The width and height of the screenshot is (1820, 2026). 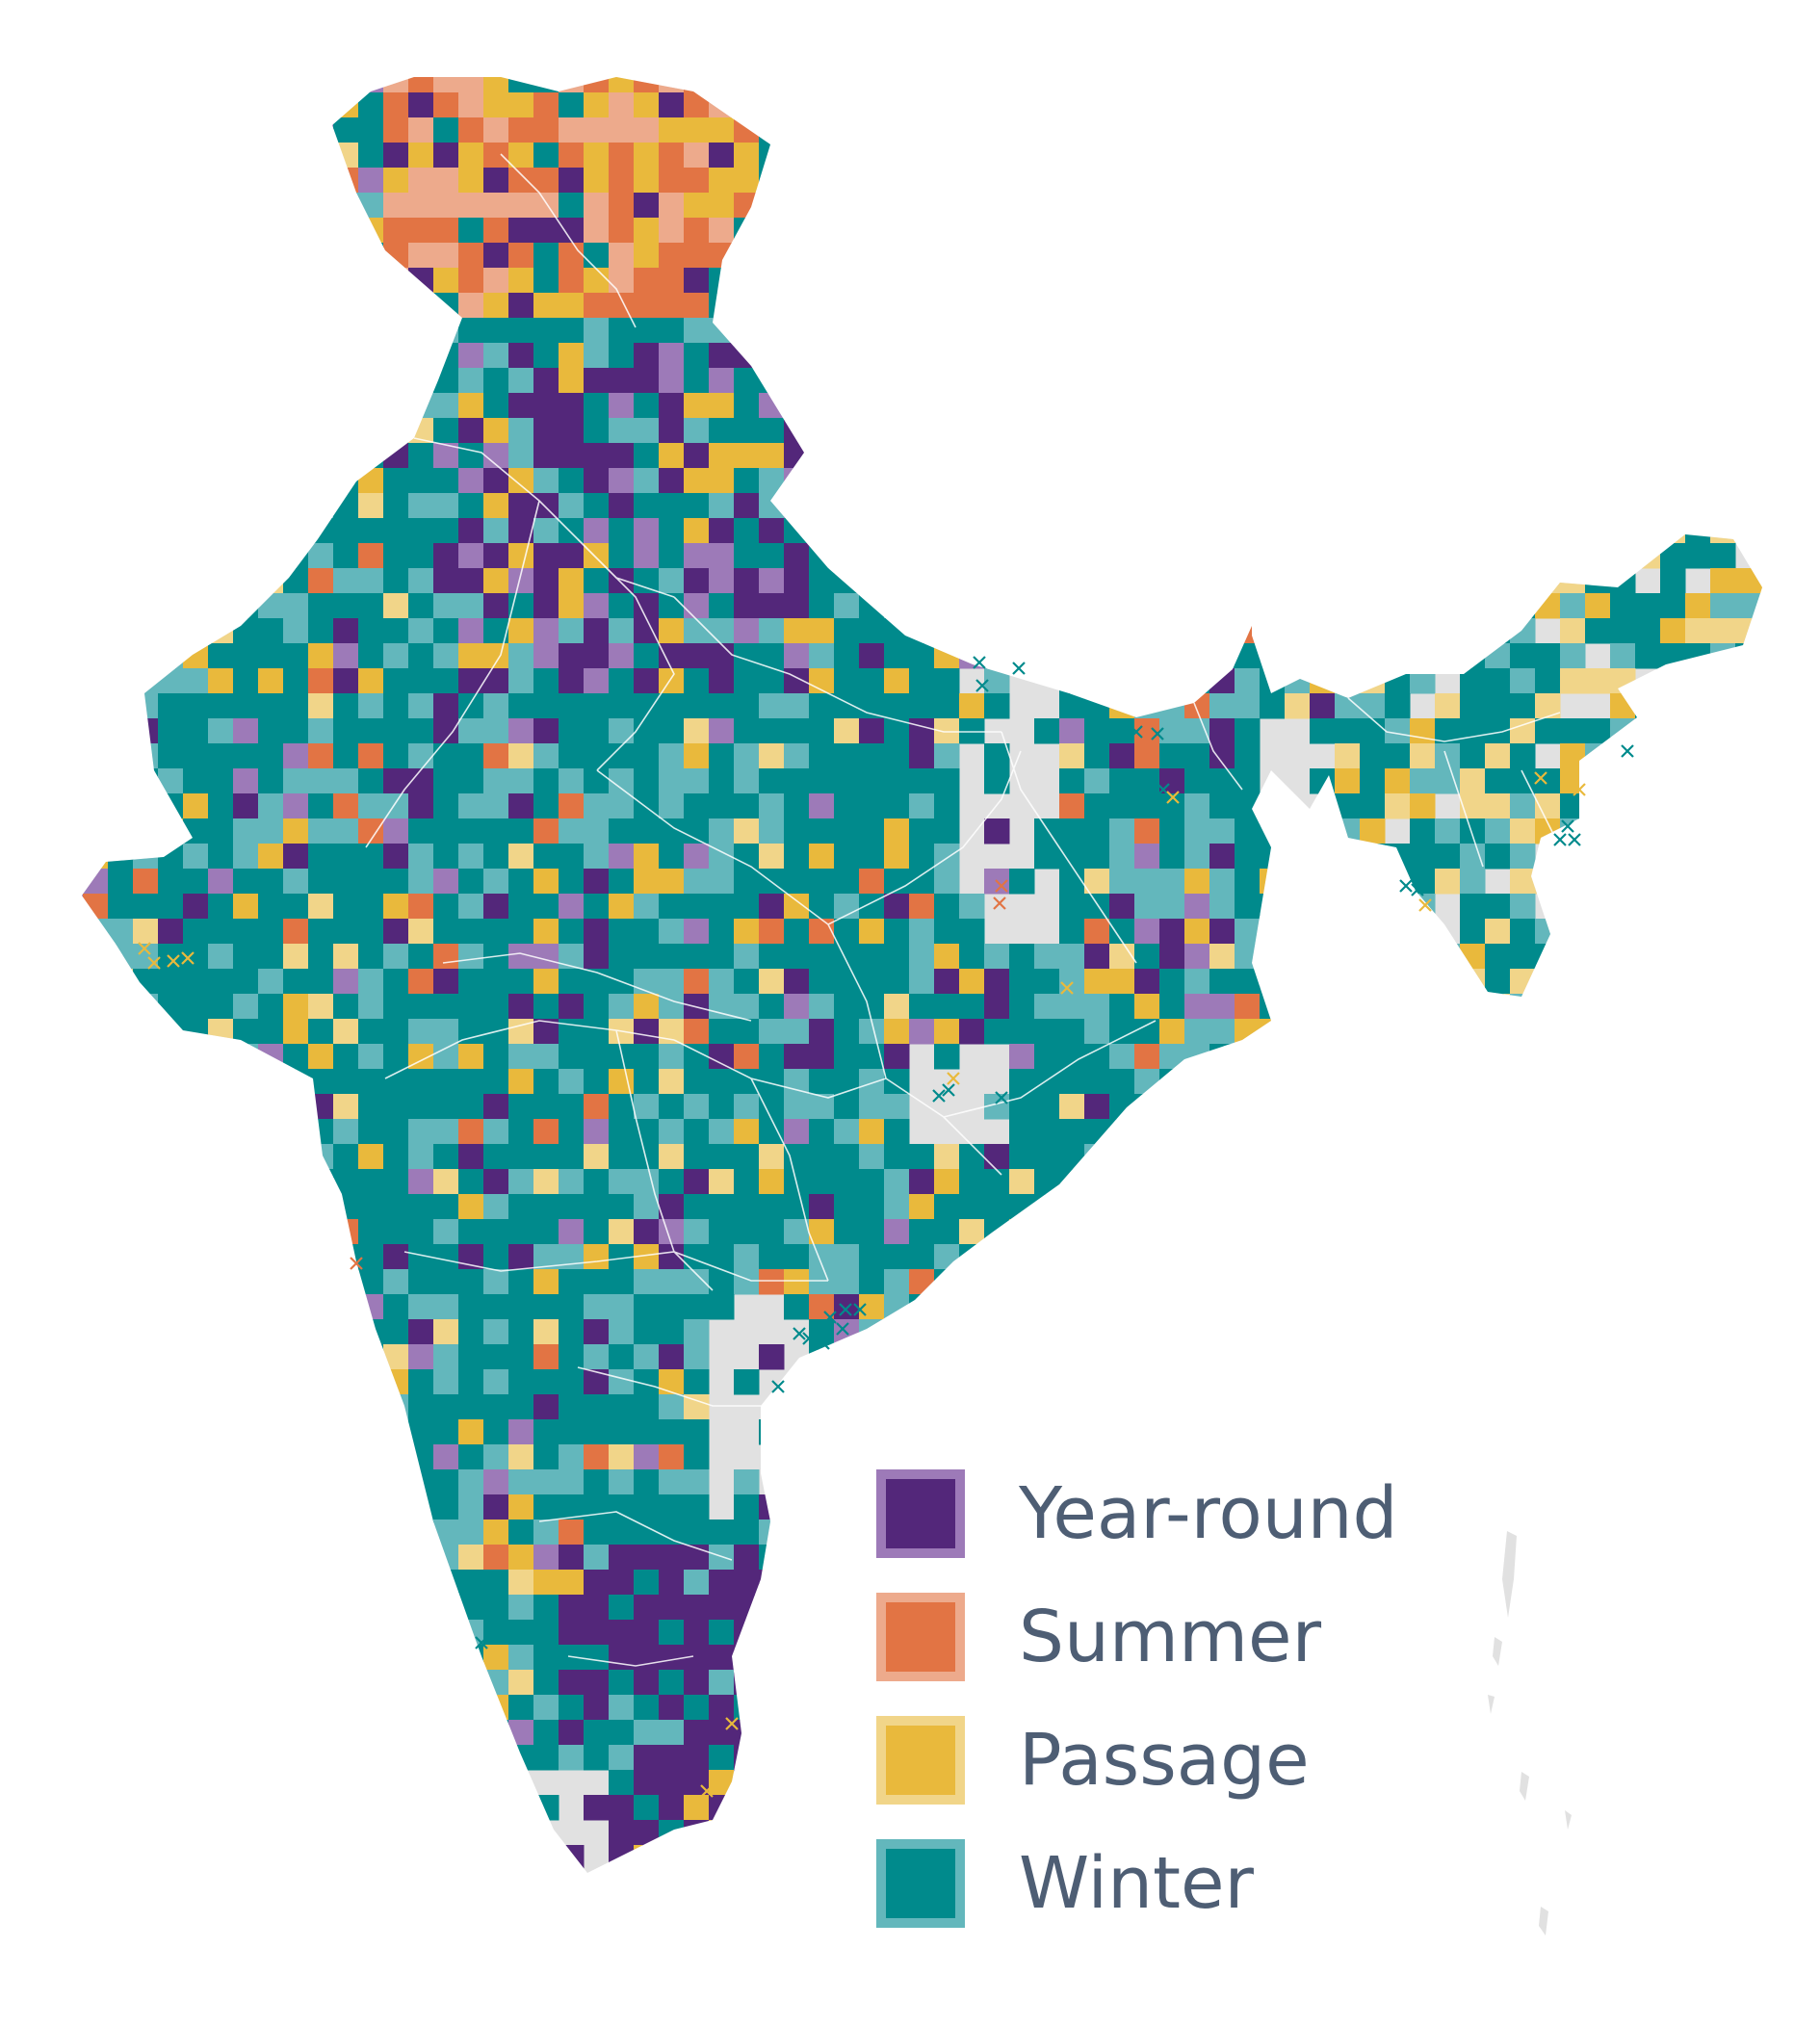 What do you see at coordinates (1208, 1514) in the screenshot?
I see `legend-label-year-round: Year-round` at bounding box center [1208, 1514].